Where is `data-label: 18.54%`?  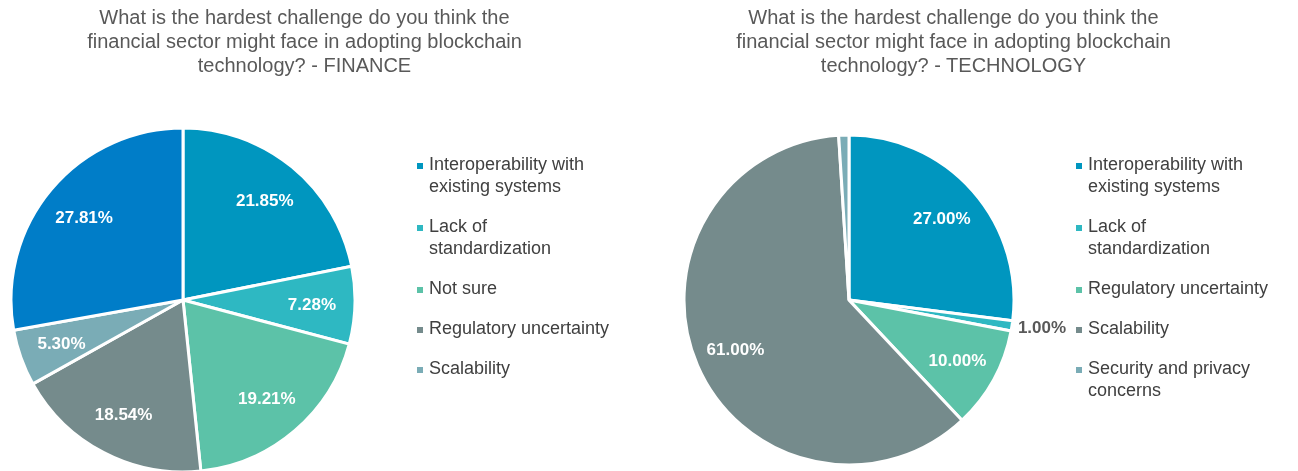 data-label: 18.54% is located at coordinates (123, 415).